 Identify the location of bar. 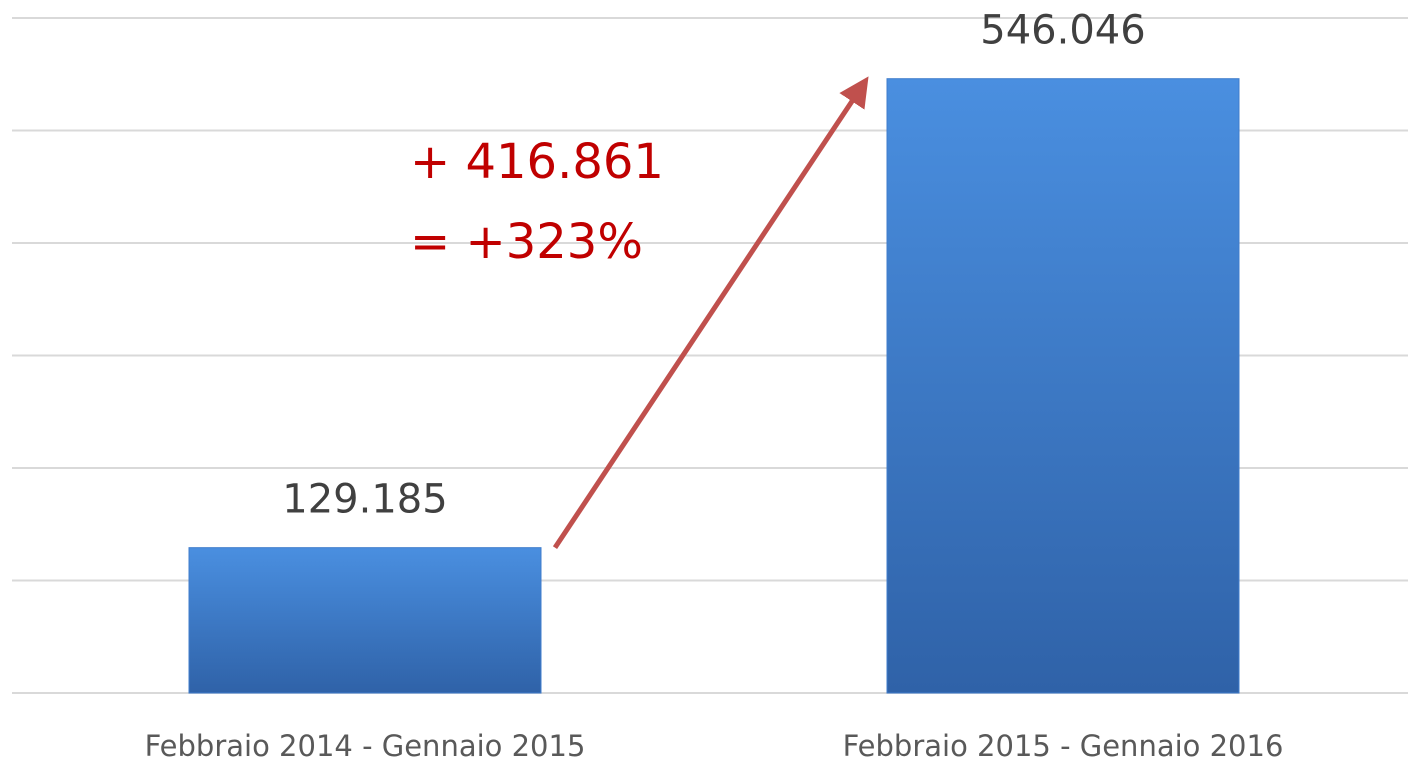
(365, 620).